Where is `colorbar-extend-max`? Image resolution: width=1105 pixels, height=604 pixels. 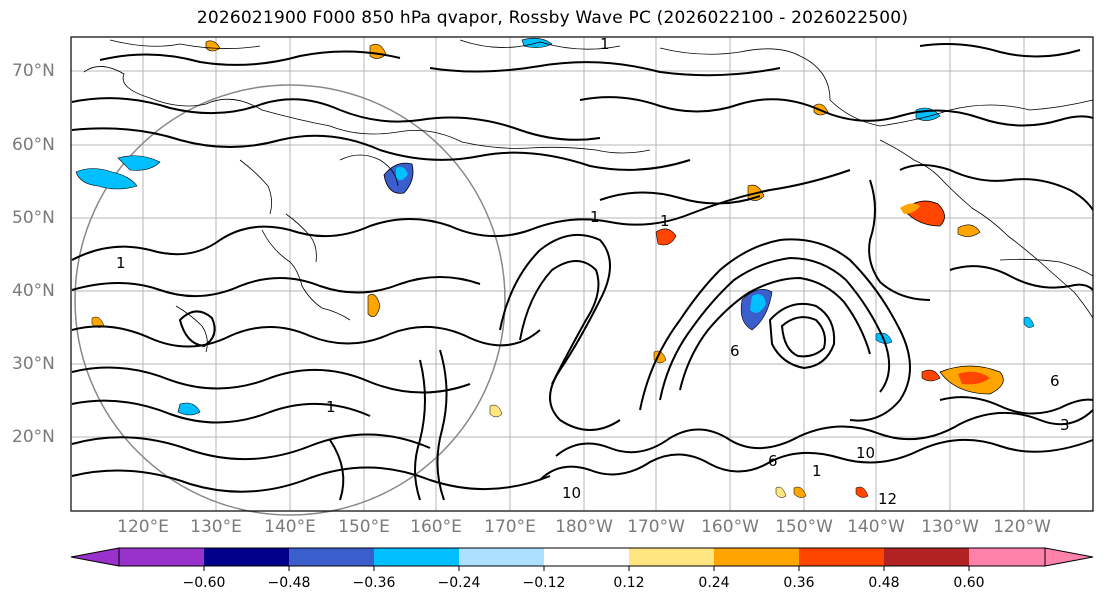 colorbar-extend-max is located at coordinates (1069, 557).